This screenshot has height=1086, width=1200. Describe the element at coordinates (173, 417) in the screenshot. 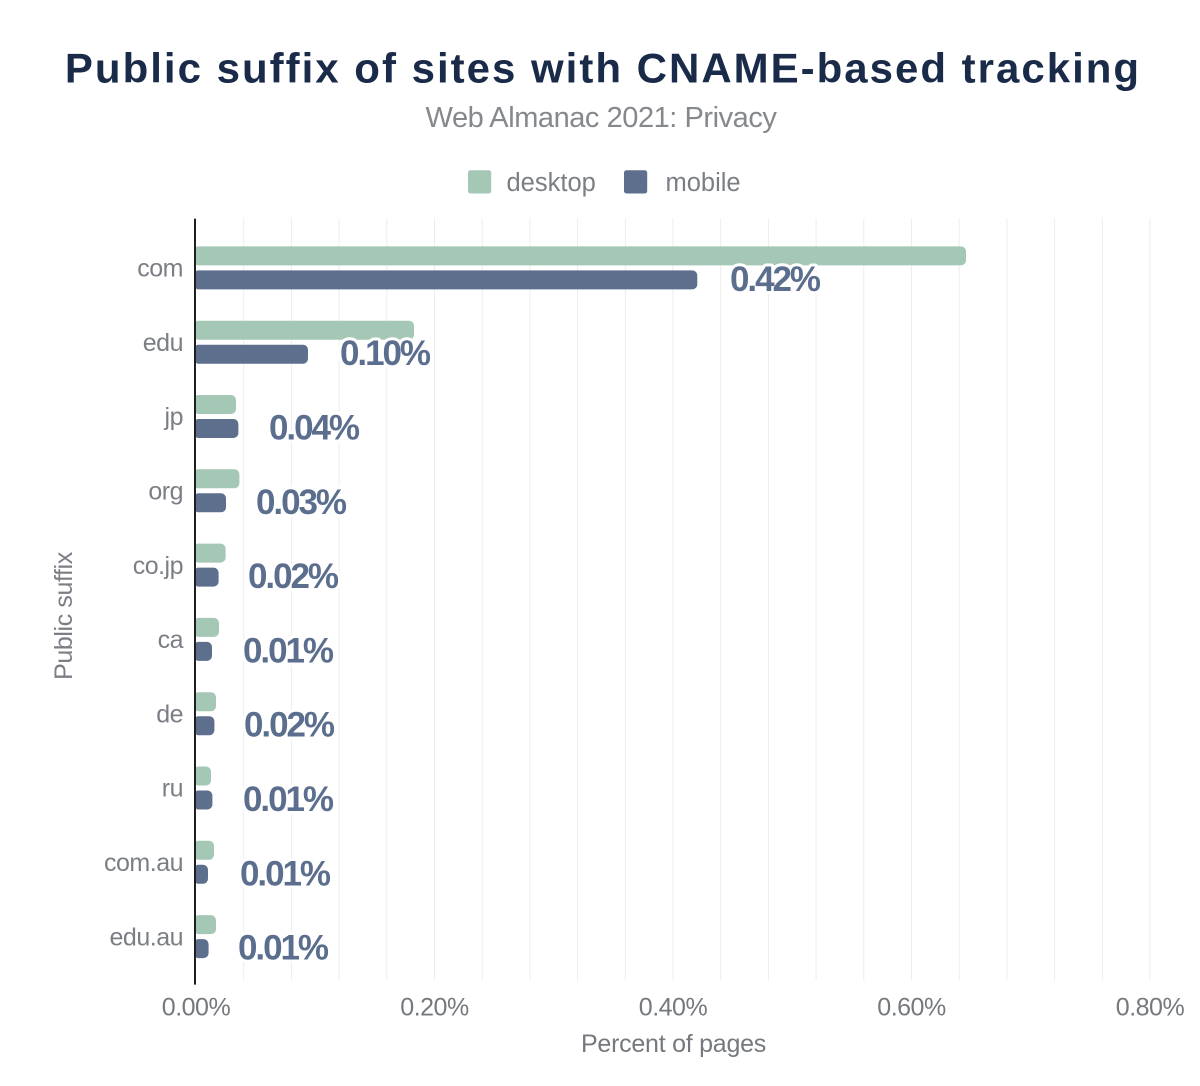

I see `svg-text: jp` at that location.